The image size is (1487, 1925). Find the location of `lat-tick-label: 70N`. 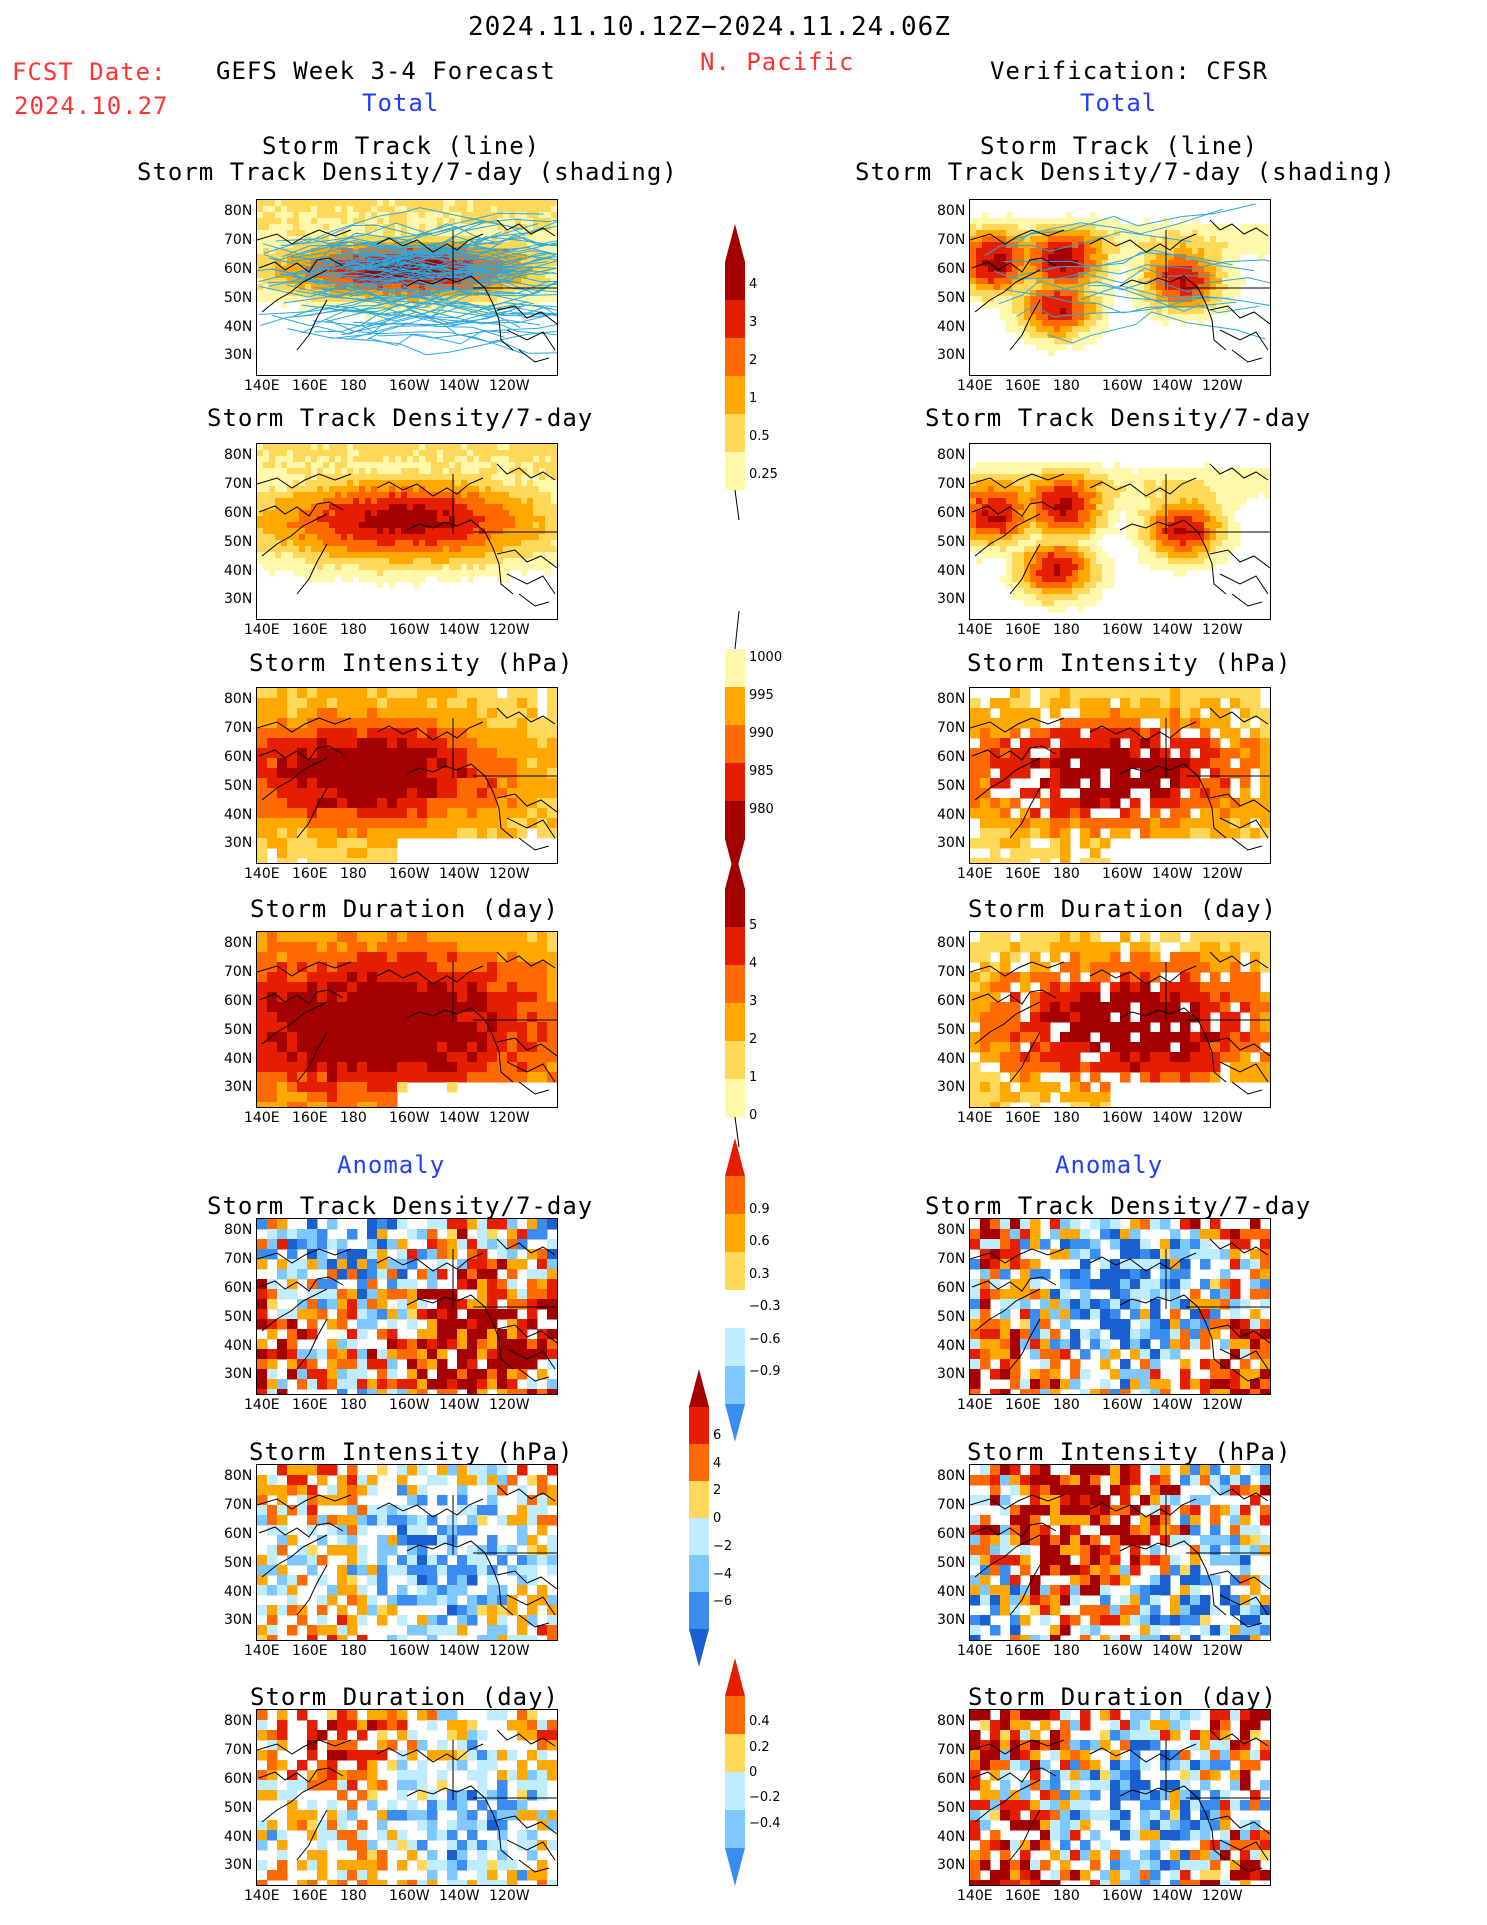

lat-tick-label: 70N is located at coordinates (238, 240).